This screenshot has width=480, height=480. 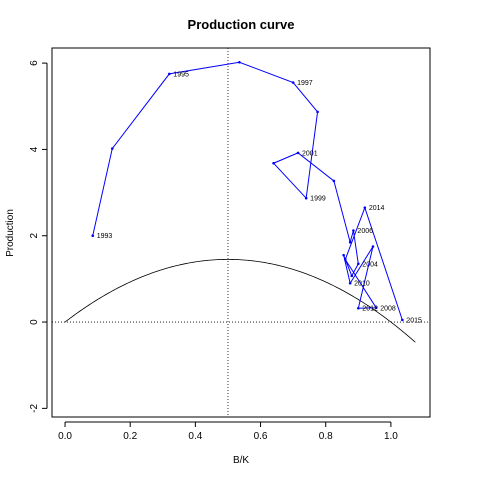 What do you see at coordinates (34, 322) in the screenshot?
I see `y-tick-label: 0` at bounding box center [34, 322].